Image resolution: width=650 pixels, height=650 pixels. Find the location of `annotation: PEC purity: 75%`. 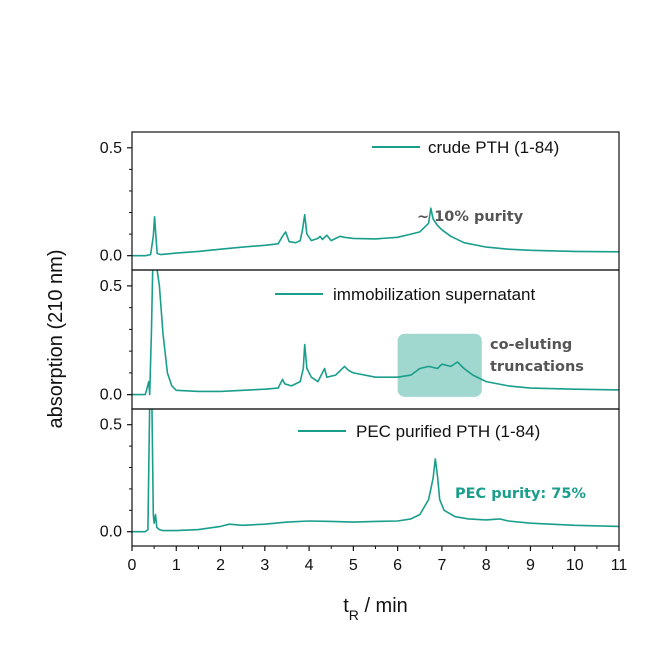

annotation: PEC purity: 75% is located at coordinates (520, 494).